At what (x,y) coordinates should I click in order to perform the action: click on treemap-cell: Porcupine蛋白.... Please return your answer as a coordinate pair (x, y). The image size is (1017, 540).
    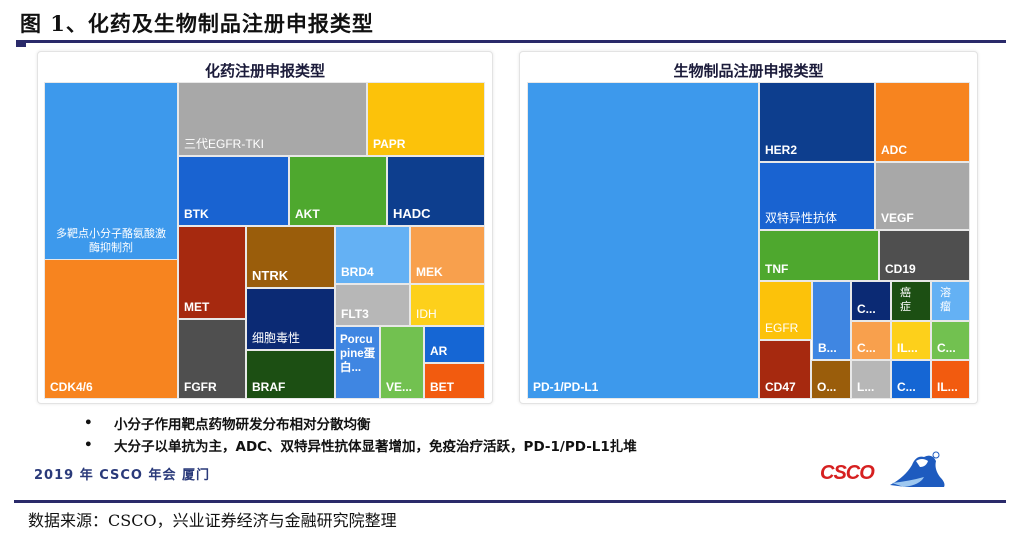
    Looking at the image, I should click on (357, 362).